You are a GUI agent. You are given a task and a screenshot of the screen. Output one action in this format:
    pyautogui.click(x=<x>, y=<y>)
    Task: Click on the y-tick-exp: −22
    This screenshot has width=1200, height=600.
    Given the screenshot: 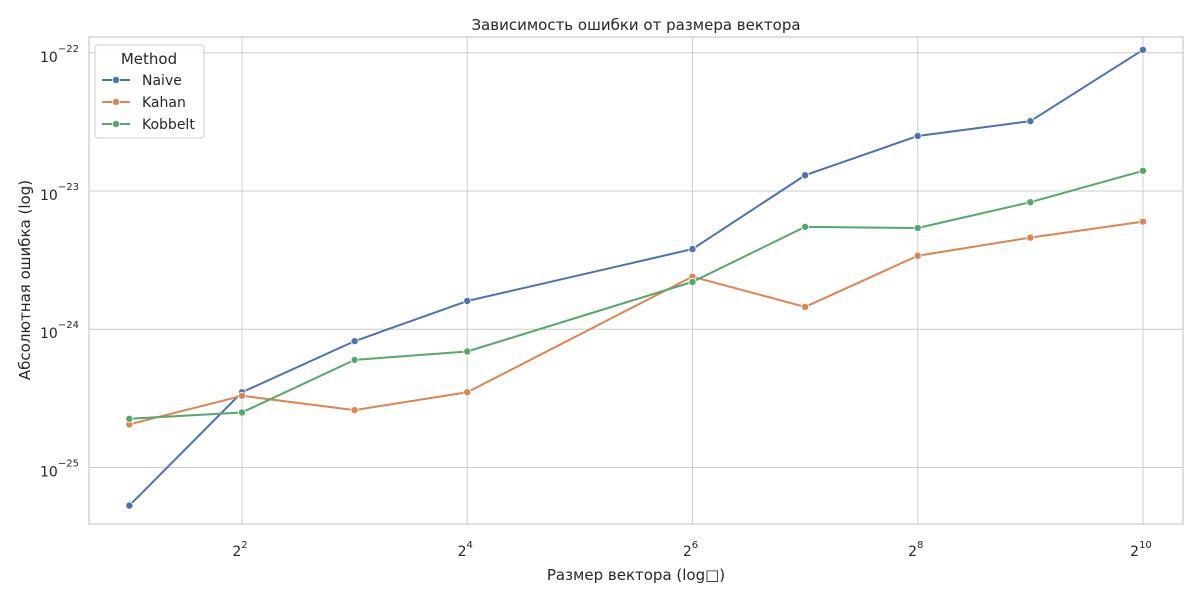 What is the action you would take?
    pyautogui.click(x=68, y=49)
    